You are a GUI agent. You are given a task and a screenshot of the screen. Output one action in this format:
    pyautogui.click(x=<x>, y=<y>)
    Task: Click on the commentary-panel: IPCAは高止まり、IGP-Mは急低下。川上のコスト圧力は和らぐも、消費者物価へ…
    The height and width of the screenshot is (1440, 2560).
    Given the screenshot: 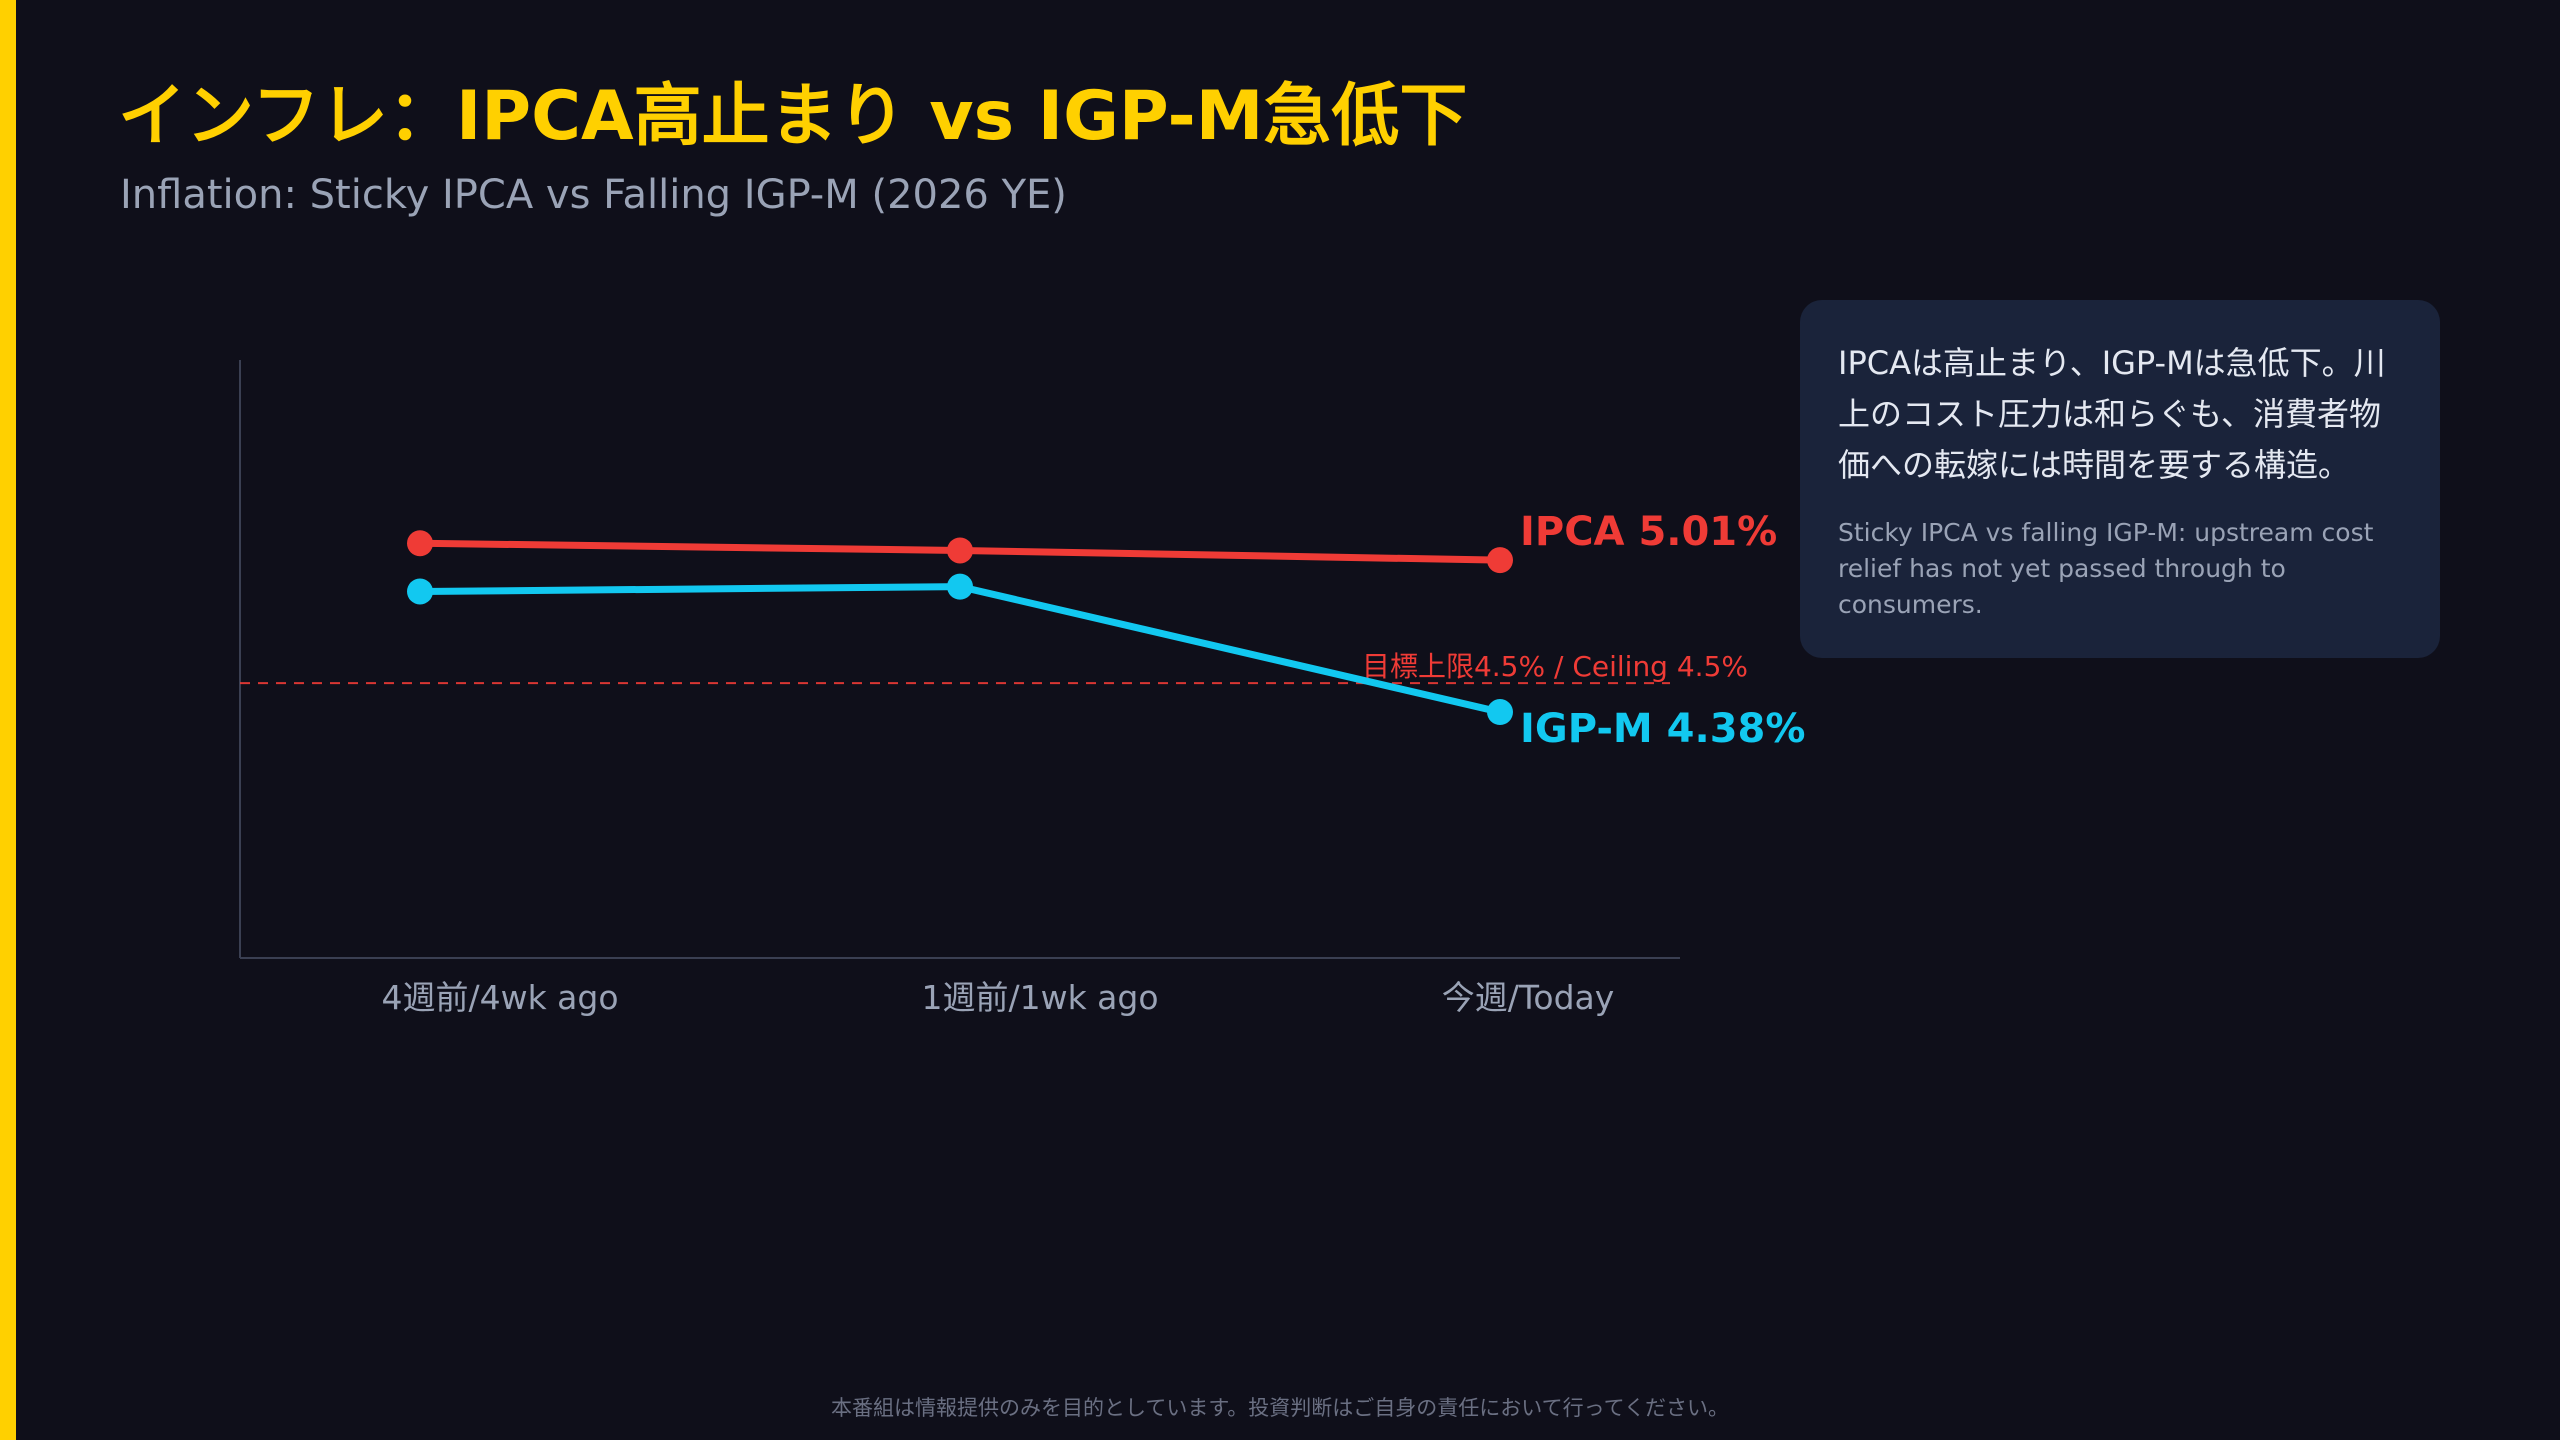 What is the action you would take?
    pyautogui.click(x=2120, y=479)
    